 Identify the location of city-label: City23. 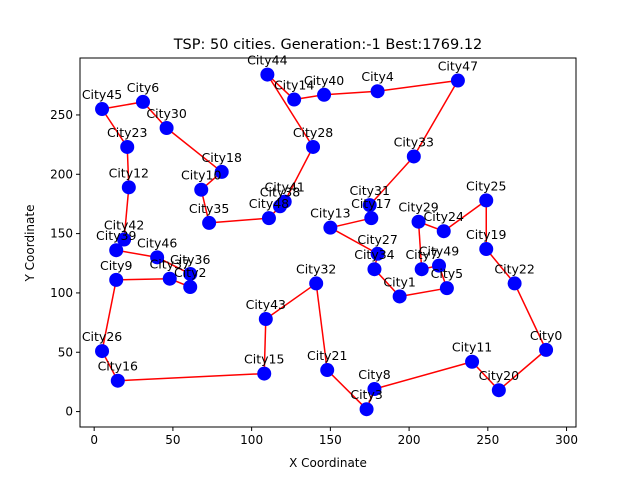
(127, 132).